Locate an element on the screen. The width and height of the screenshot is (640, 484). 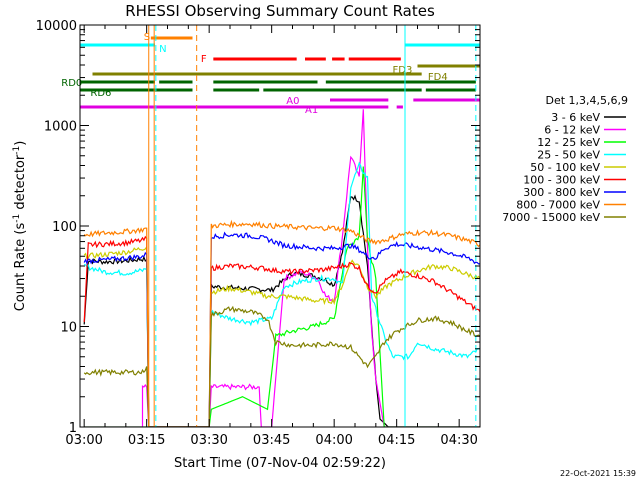
flag-label: FD3 is located at coordinates (403, 70).